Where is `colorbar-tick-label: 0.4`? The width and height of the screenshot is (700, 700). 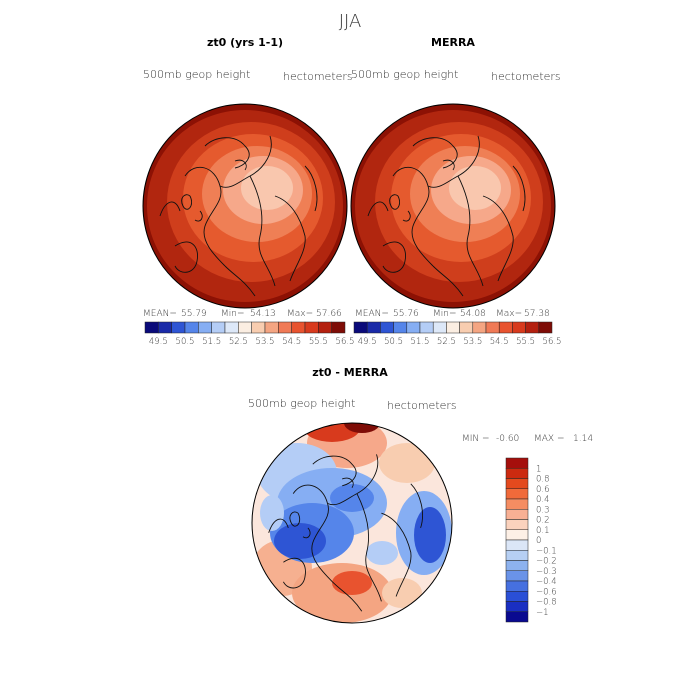 colorbar-tick-label: 0.4 is located at coordinates (543, 500).